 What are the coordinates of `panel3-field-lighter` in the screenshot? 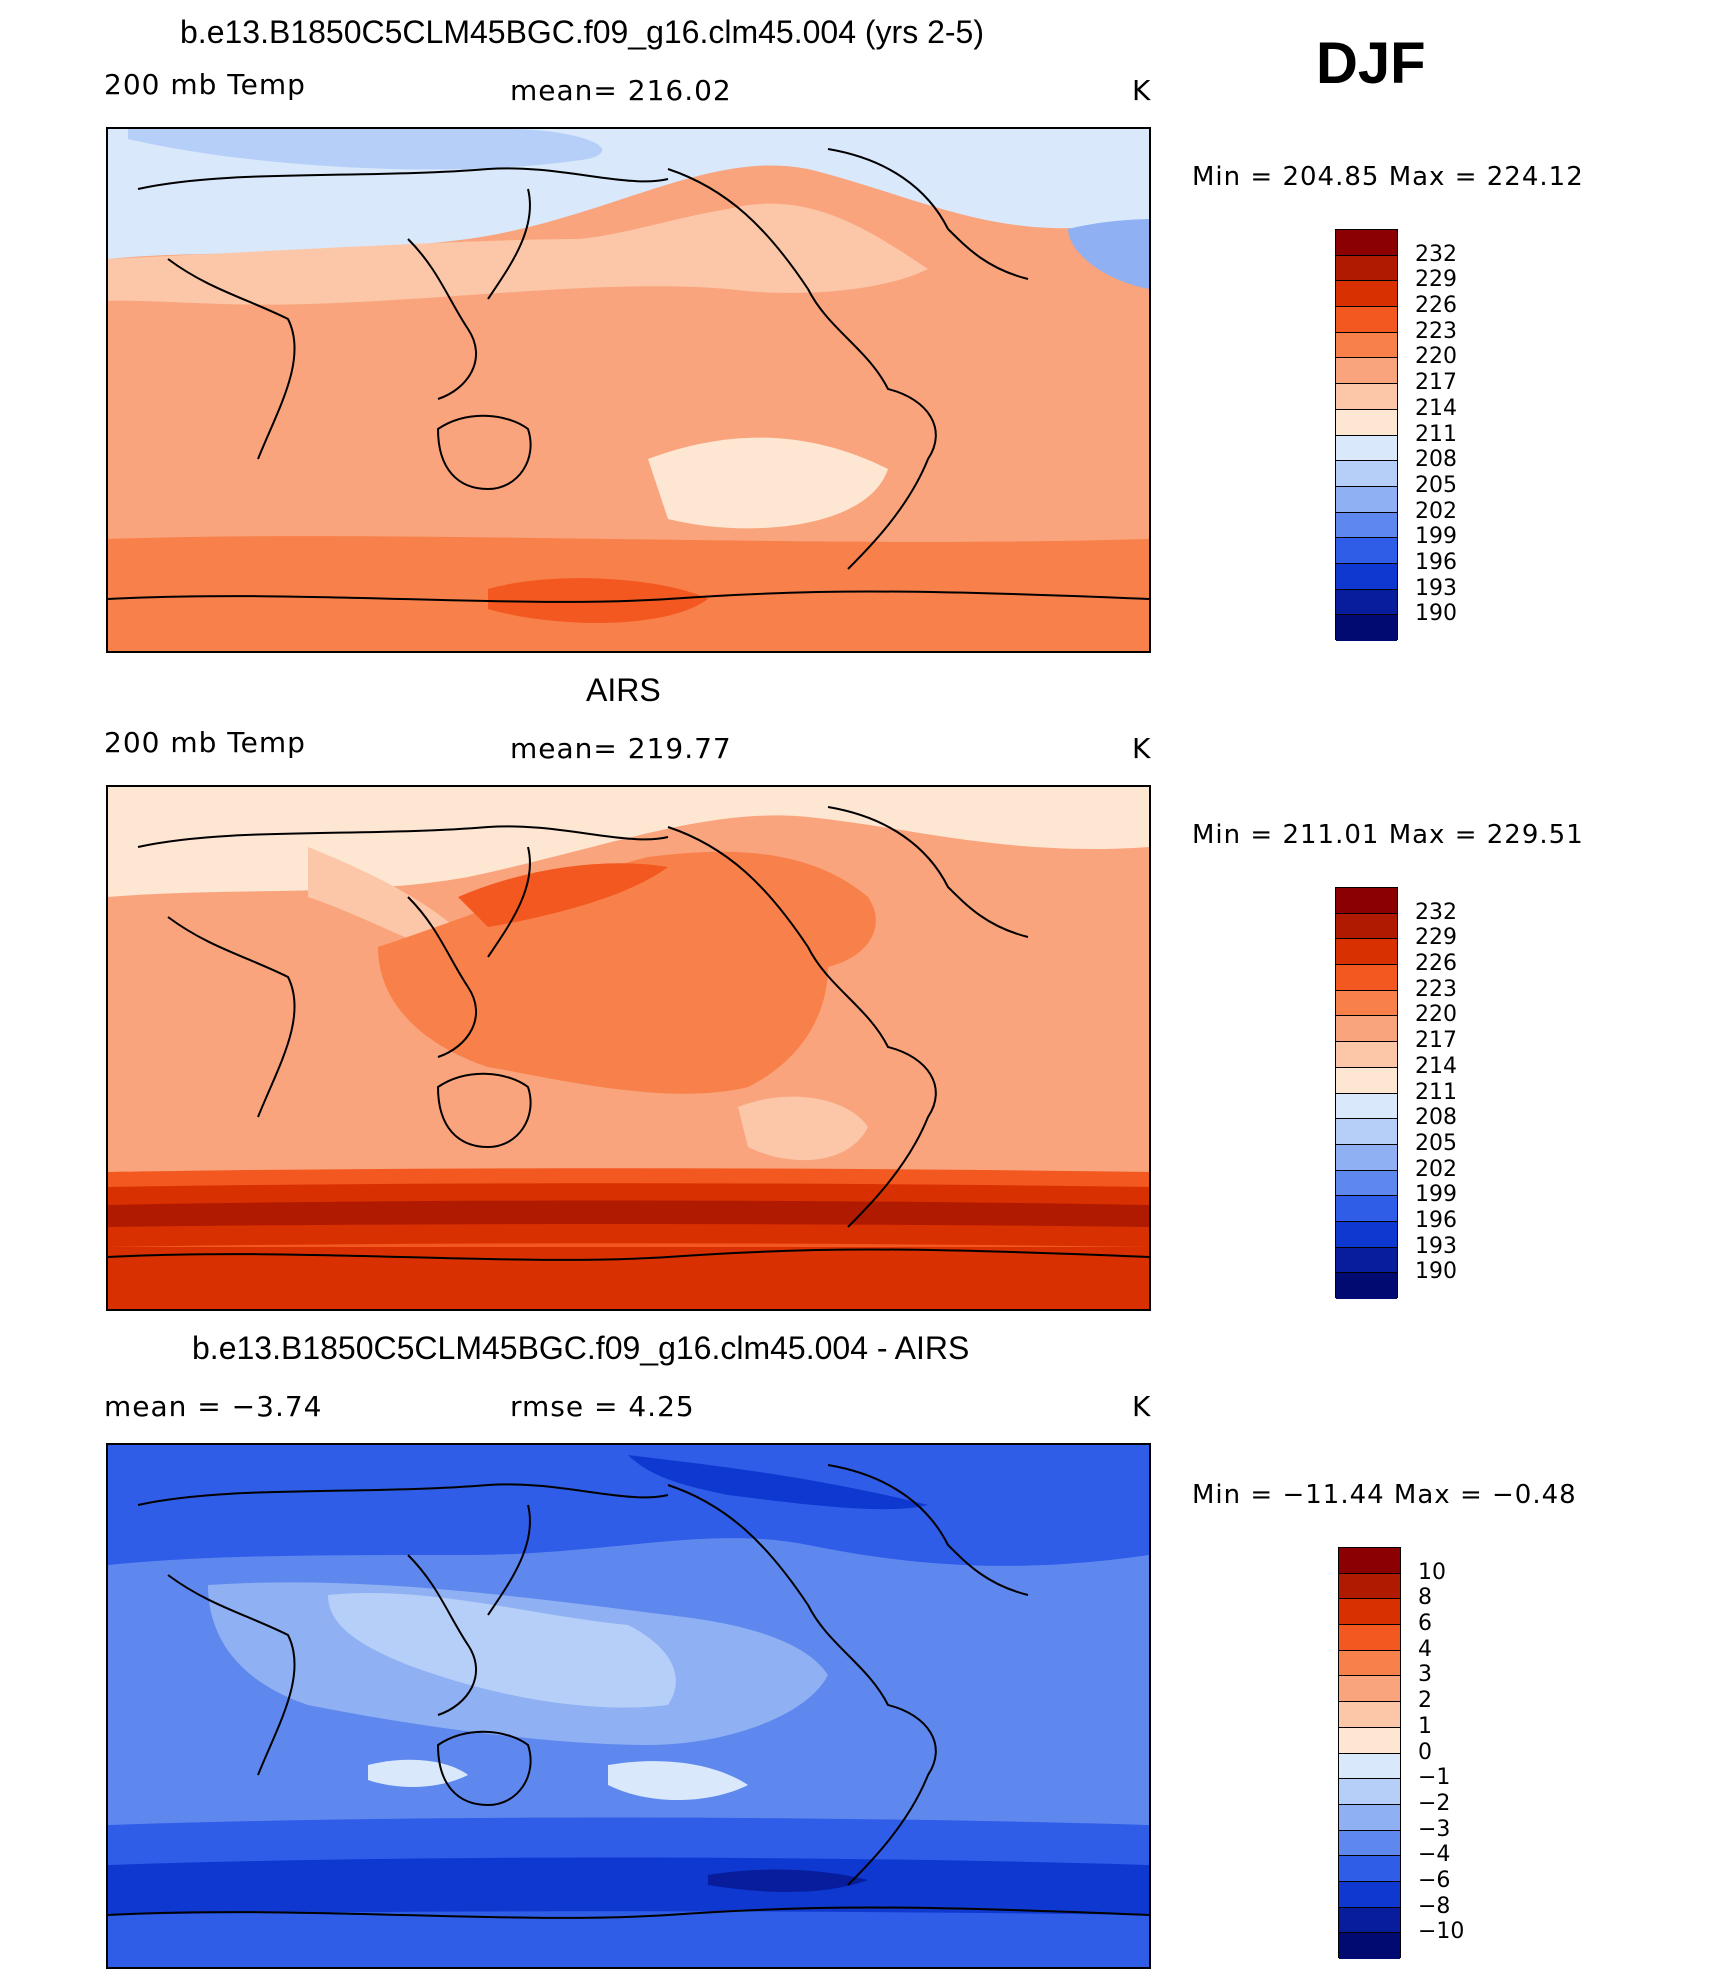 It's located at (502, 1650).